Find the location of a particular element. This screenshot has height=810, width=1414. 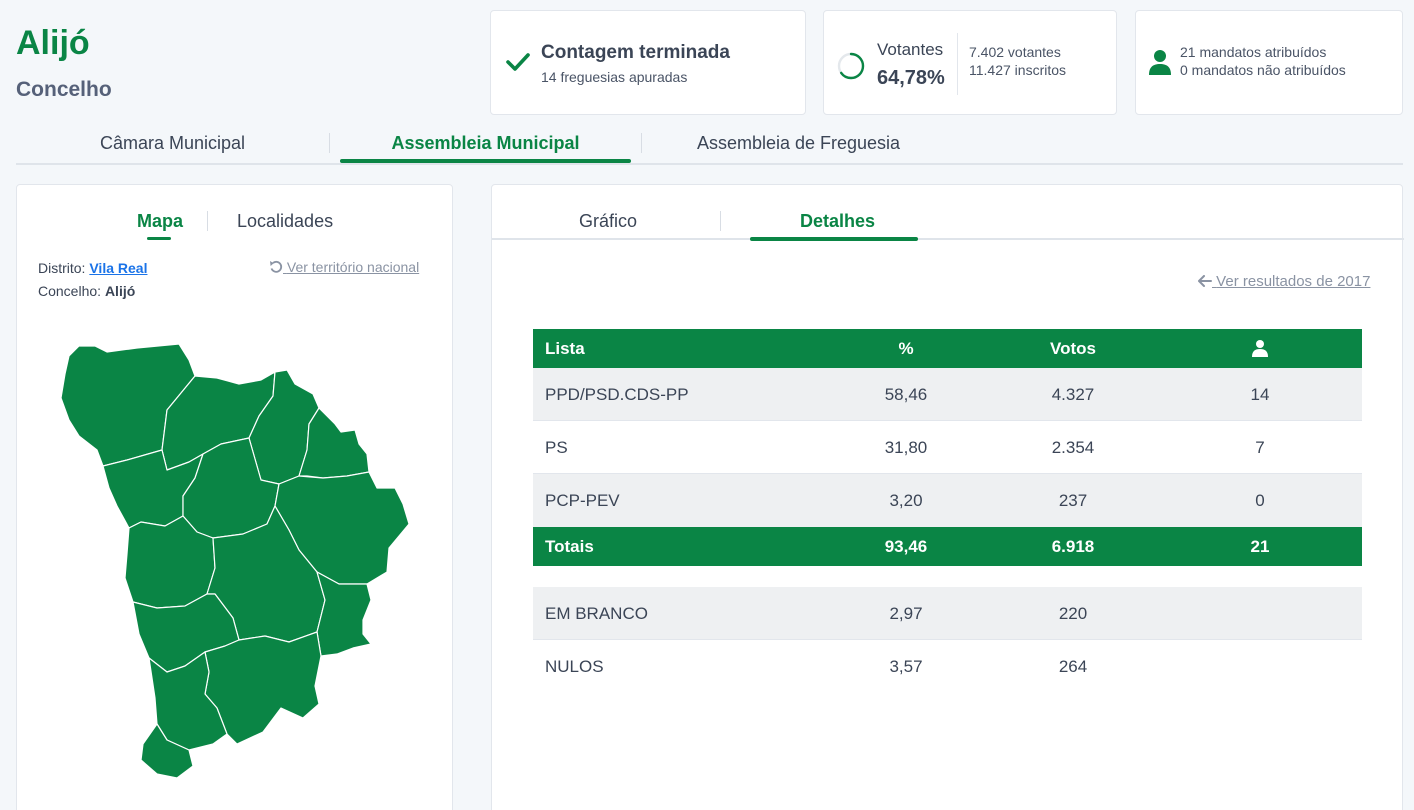

count-status-text: Contagem terminada is located at coordinates (635, 52).